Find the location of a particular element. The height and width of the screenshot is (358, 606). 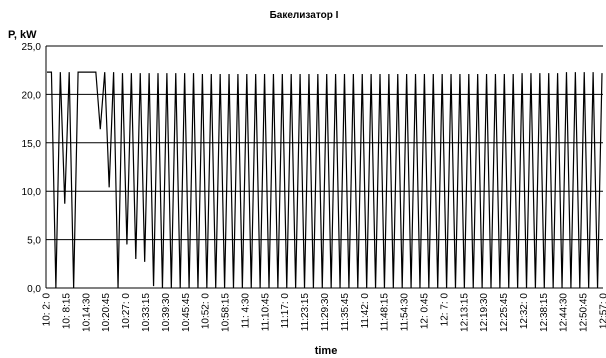

x-tick-label: 11:23:15 is located at coordinates (305, 312).